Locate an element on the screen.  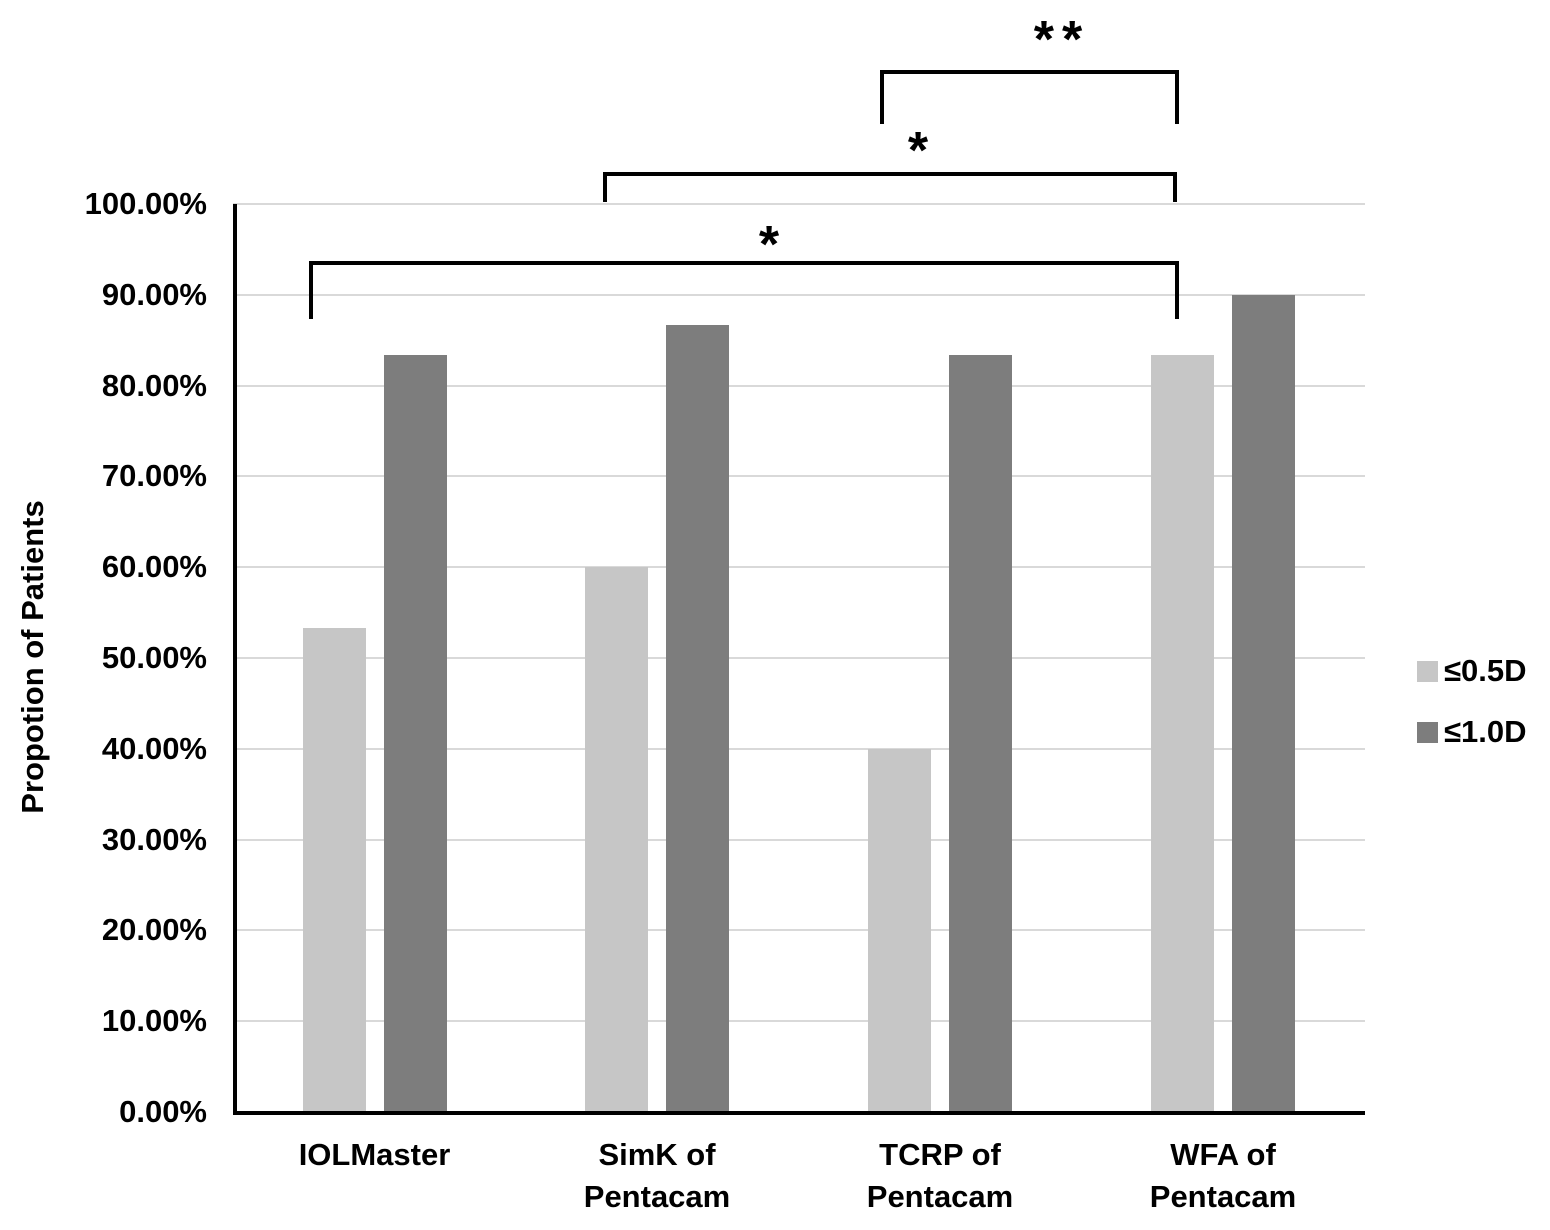
y-axis-line is located at coordinates (235, 659).